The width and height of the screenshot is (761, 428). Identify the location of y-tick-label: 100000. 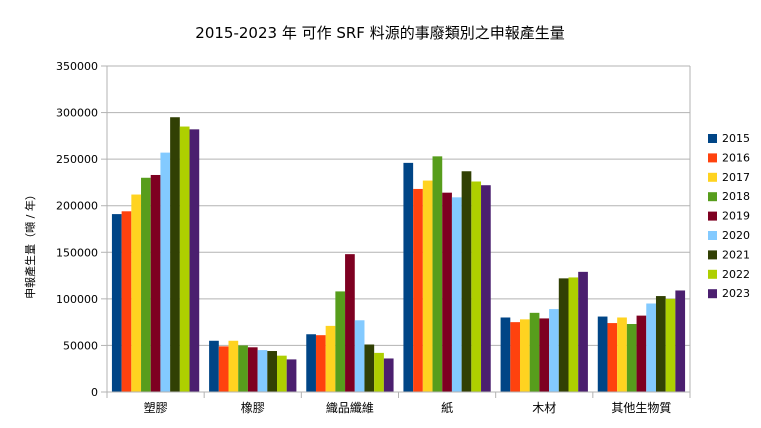
(77, 299).